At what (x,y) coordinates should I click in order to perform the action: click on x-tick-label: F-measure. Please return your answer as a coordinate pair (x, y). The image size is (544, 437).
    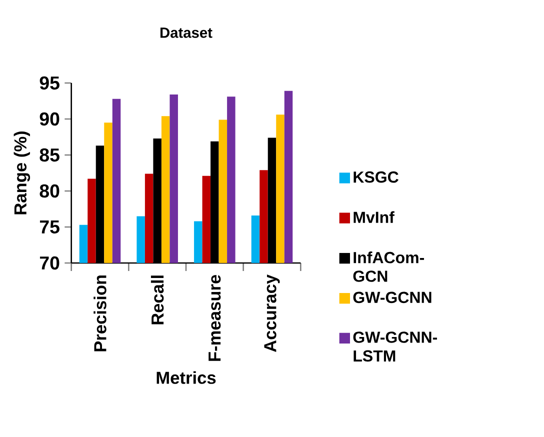
    Looking at the image, I should click on (214, 317).